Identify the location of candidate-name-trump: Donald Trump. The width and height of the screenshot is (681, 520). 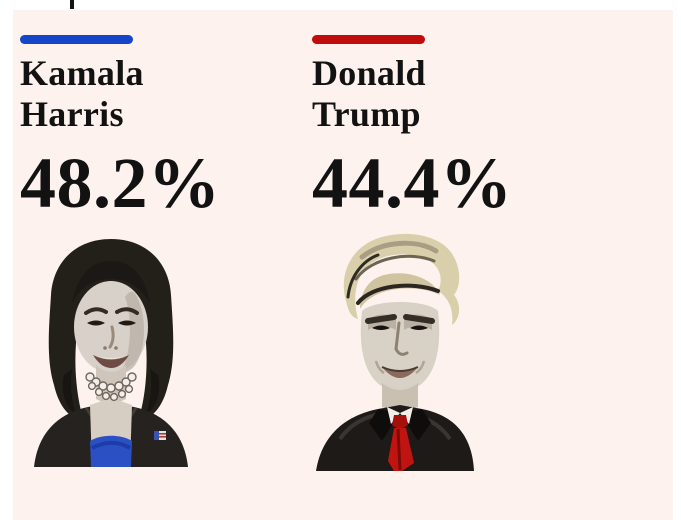
(462, 94).